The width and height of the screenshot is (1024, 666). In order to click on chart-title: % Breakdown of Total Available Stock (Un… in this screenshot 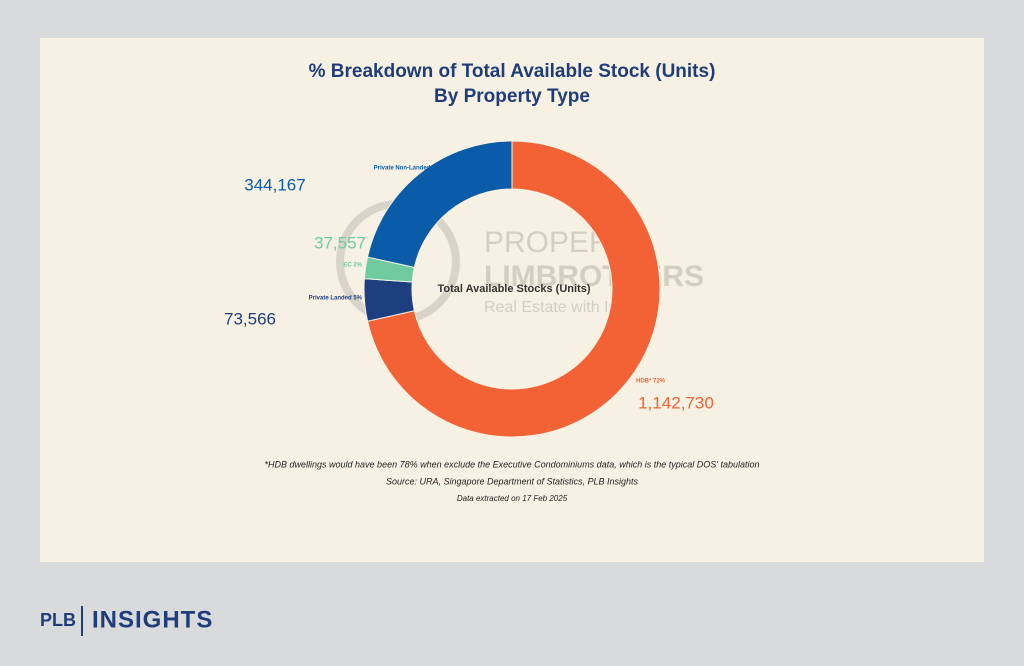, I will do `click(512, 71)`.